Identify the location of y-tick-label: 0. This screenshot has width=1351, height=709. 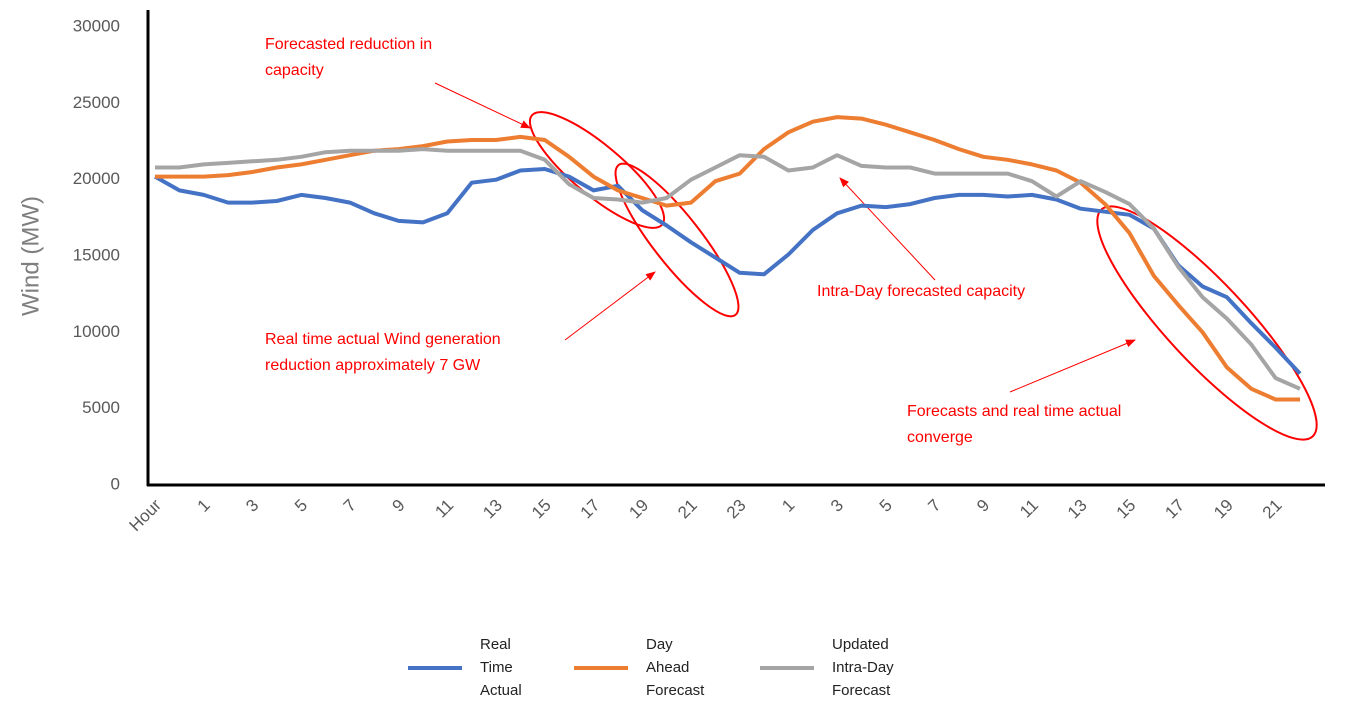
(115, 483).